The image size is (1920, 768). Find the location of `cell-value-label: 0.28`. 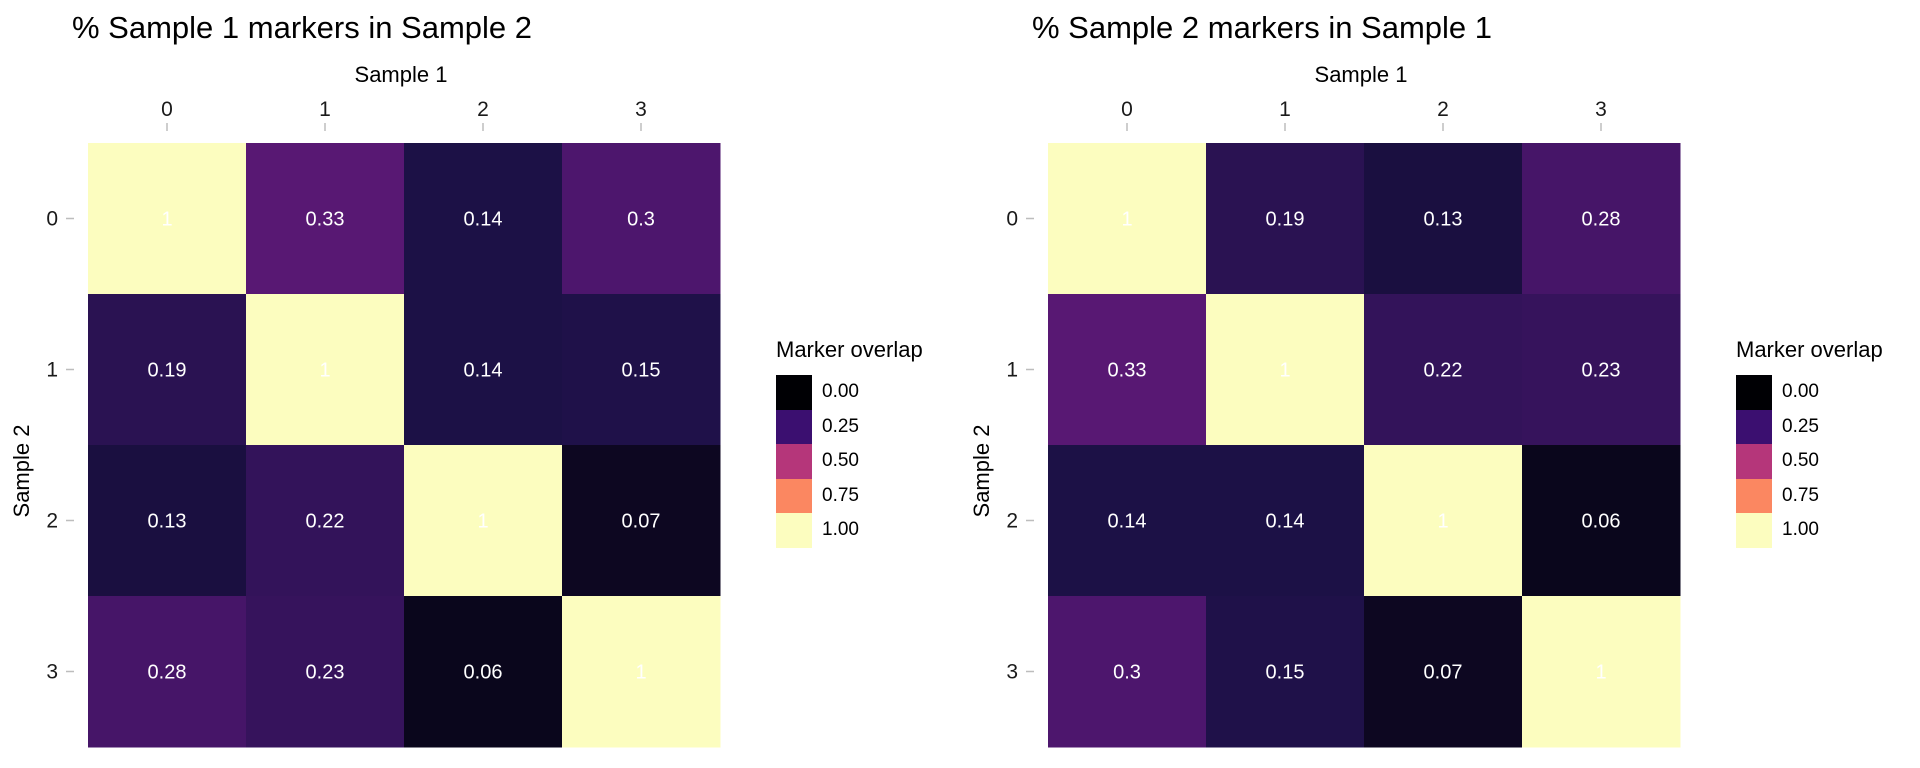

cell-value-label: 0.28 is located at coordinates (1601, 220).